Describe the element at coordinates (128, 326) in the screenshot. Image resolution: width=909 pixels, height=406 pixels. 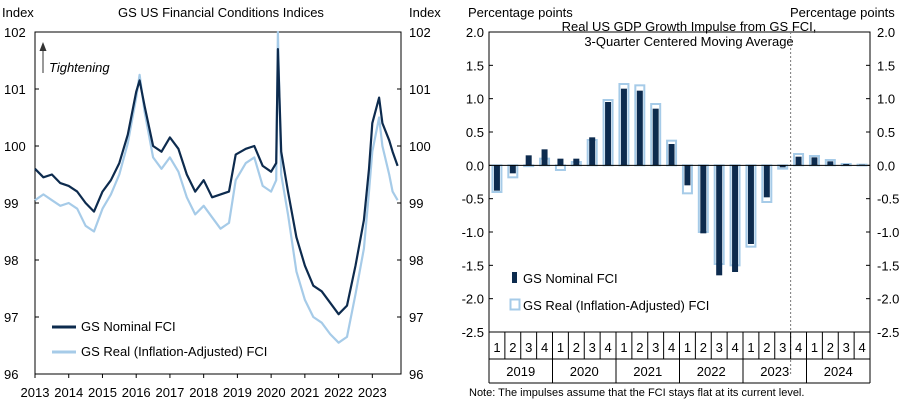
I see `left-legend-nominal: GS Nominal FCI` at that location.